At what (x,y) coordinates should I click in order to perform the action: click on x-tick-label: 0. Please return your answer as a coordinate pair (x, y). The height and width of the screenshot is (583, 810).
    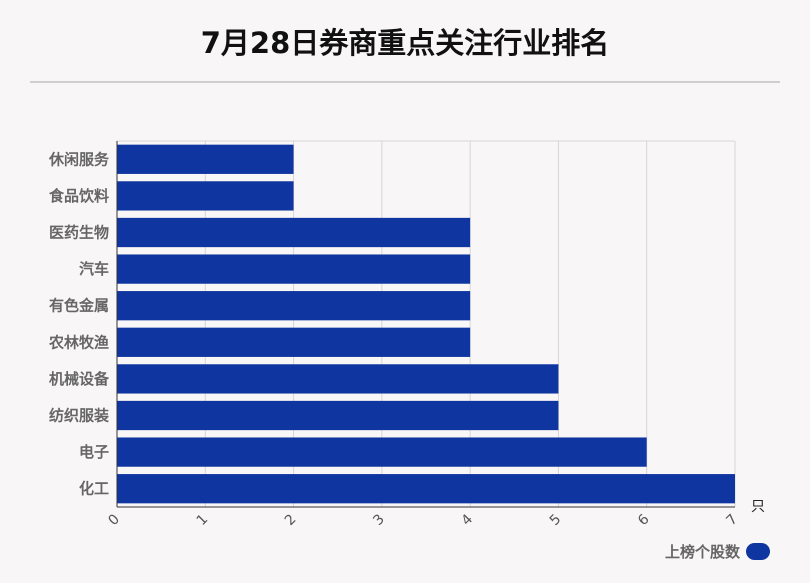
    Looking at the image, I should click on (114, 520).